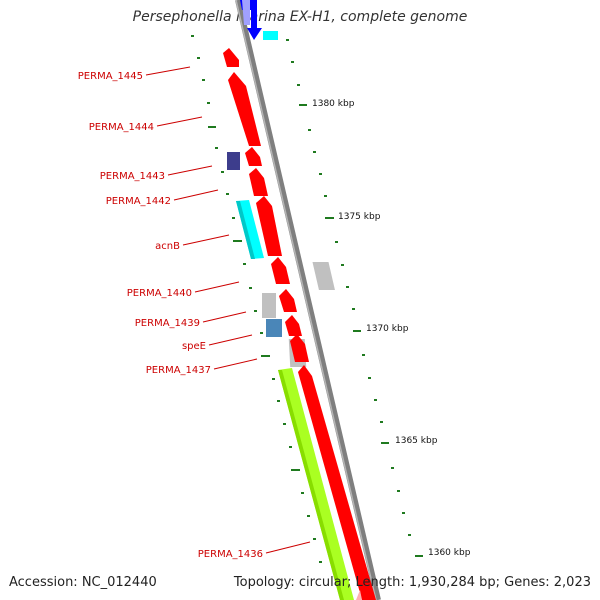 The width and height of the screenshot is (600, 600). I want to click on tick-label-1365: 1365 kbp, so click(416, 441).